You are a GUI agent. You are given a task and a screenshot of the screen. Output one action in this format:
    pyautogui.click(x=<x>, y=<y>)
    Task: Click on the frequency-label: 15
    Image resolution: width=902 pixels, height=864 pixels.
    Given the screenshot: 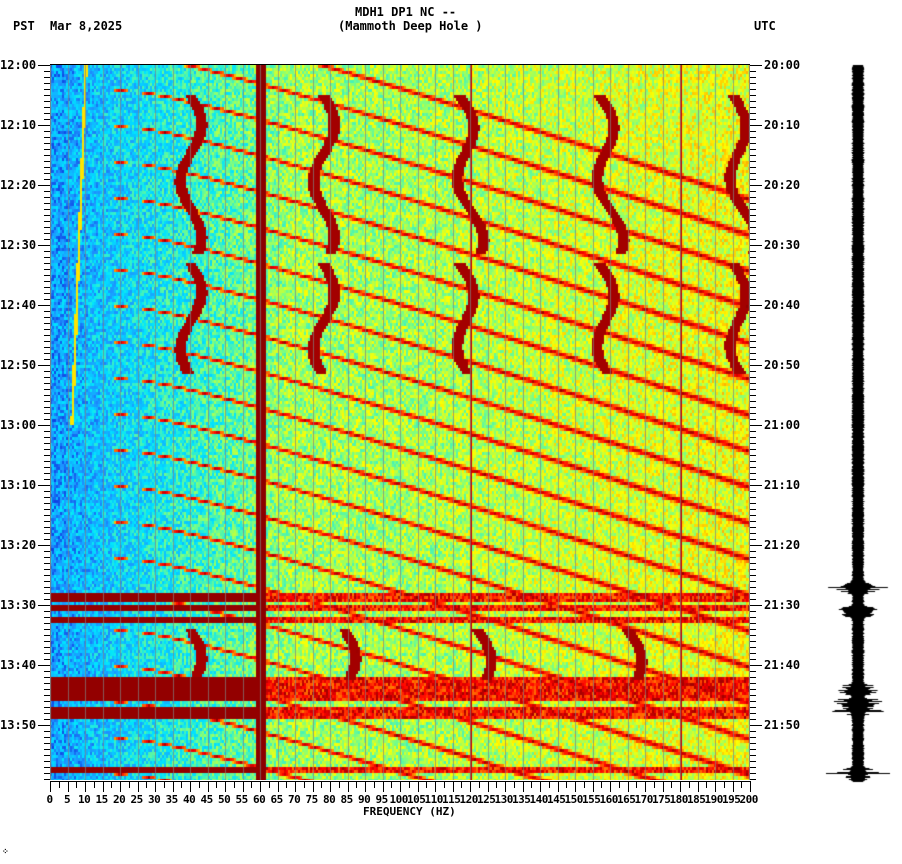 What is the action you would take?
    pyautogui.click(x=102, y=799)
    